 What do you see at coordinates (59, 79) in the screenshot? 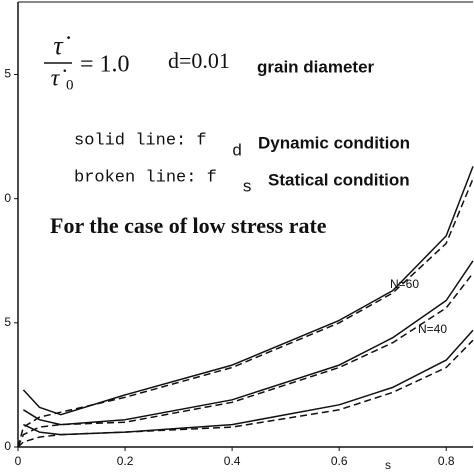
I see `formula-denominator: τ̇` at bounding box center [59, 79].